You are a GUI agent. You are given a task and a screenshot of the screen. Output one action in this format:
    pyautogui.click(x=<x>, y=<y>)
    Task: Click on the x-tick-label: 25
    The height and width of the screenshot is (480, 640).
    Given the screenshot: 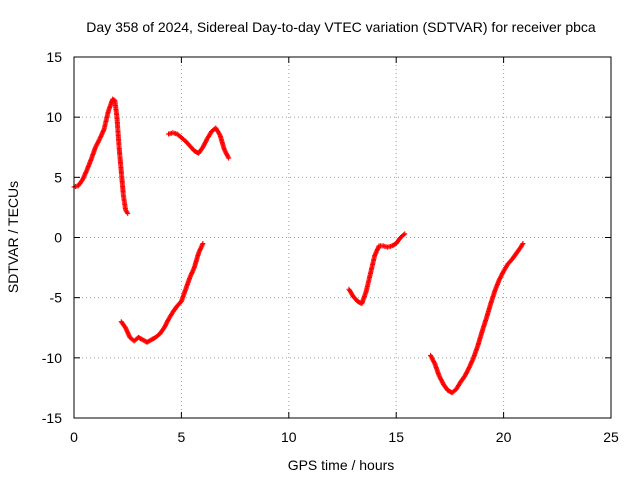 What is the action you would take?
    pyautogui.click(x=611, y=437)
    